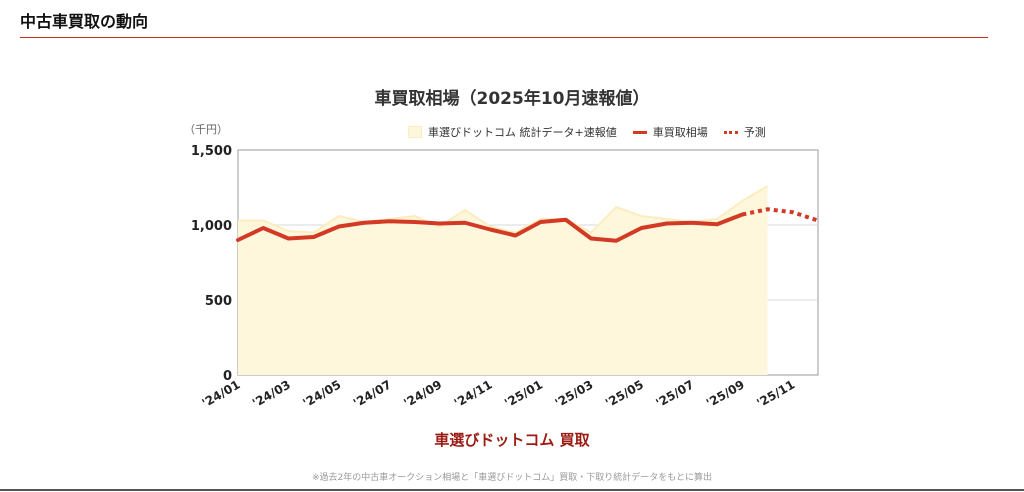  I want to click on x-tick-label: '24/03, so click(271, 393).